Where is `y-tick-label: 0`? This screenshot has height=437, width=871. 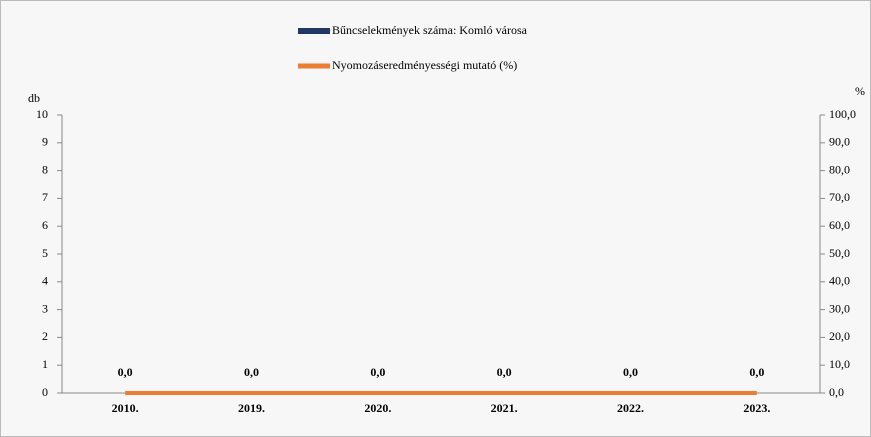 y-tick-label: 0 is located at coordinates (45, 392).